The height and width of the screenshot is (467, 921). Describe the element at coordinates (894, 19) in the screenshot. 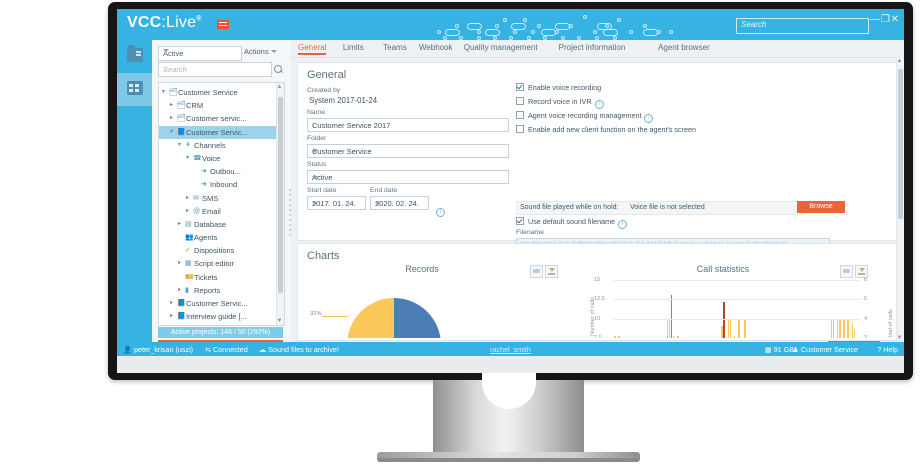

I see `window-close-button: ✕` at that location.